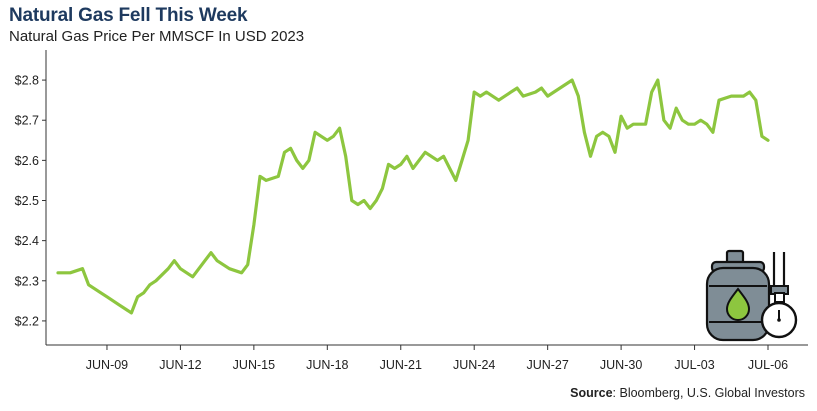 This screenshot has height=411, width=817. What do you see at coordinates (694, 365) in the screenshot?
I see `x-tick-label: JUL-03` at bounding box center [694, 365].